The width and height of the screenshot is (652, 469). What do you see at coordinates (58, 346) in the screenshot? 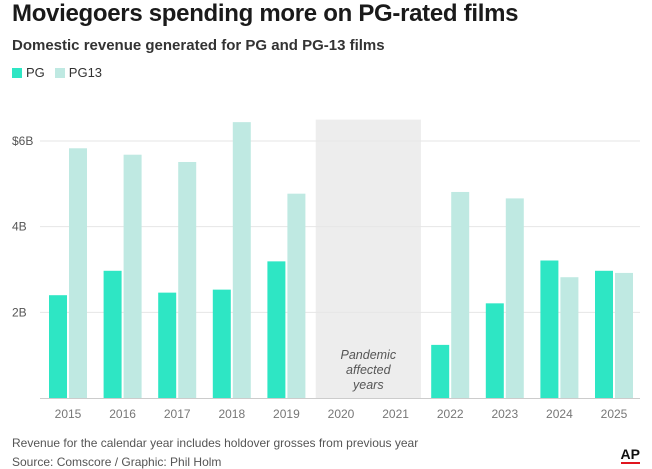
I see `bar-pg-2015` at bounding box center [58, 346].